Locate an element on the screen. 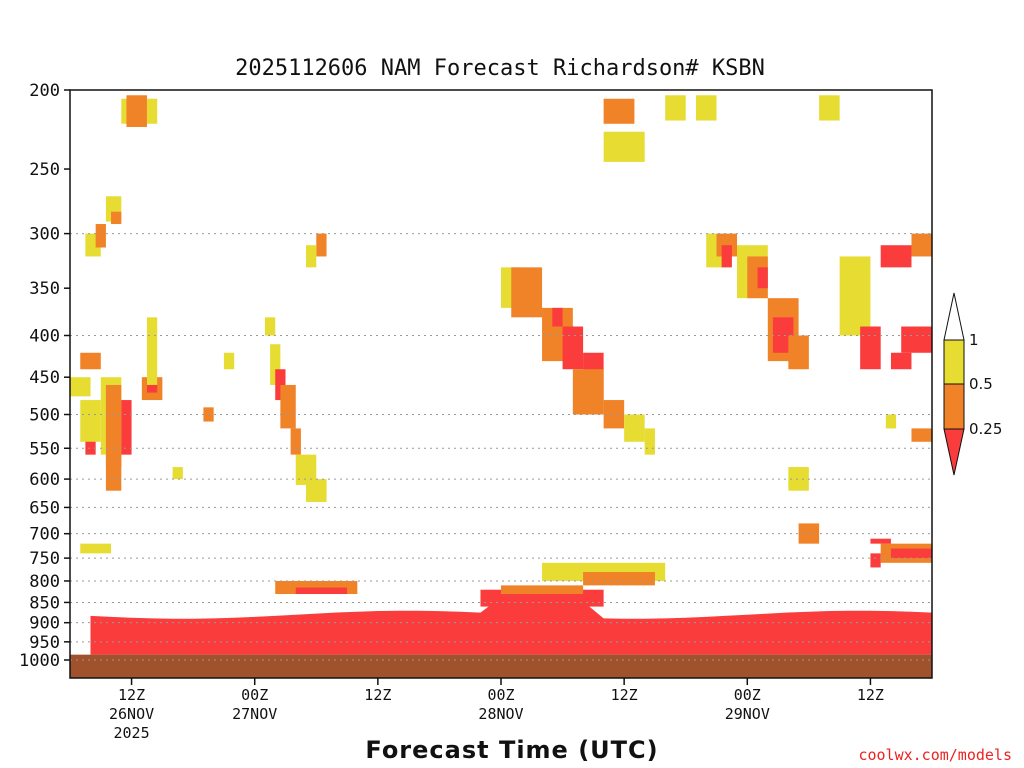 This screenshot has height=768, width=1024. colorbar-bottom-arrow is located at coordinates (954, 452).